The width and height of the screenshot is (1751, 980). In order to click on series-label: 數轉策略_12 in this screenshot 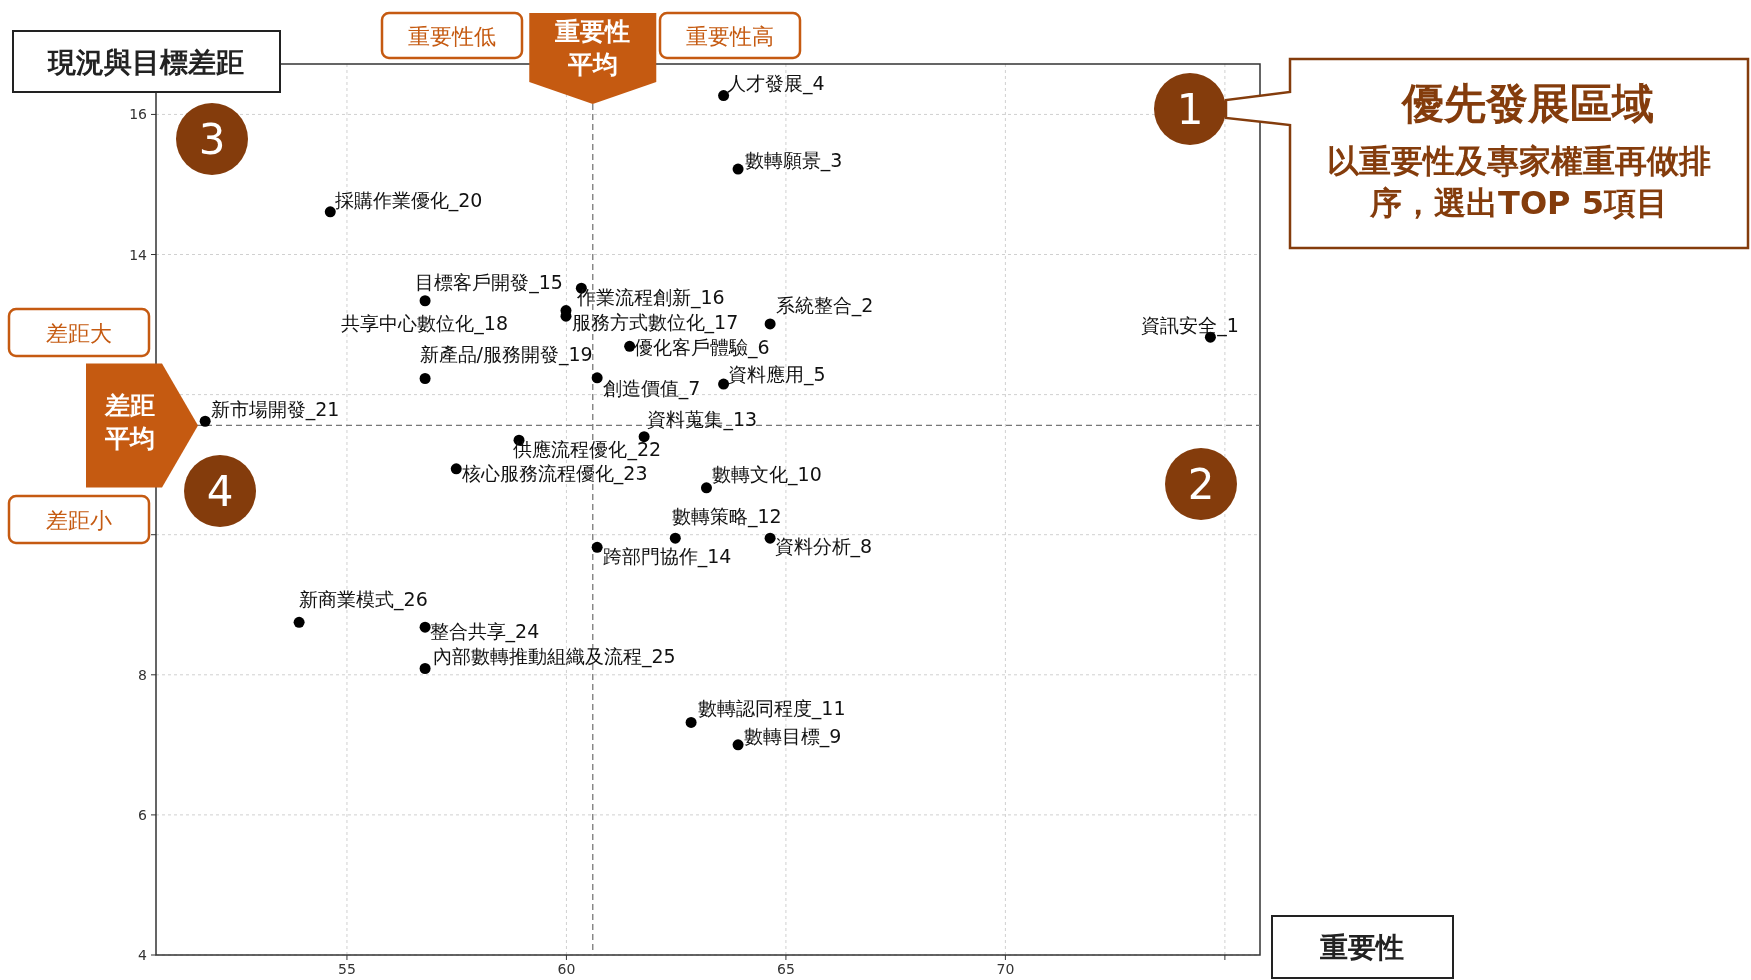, I will do `click(726, 516)`.